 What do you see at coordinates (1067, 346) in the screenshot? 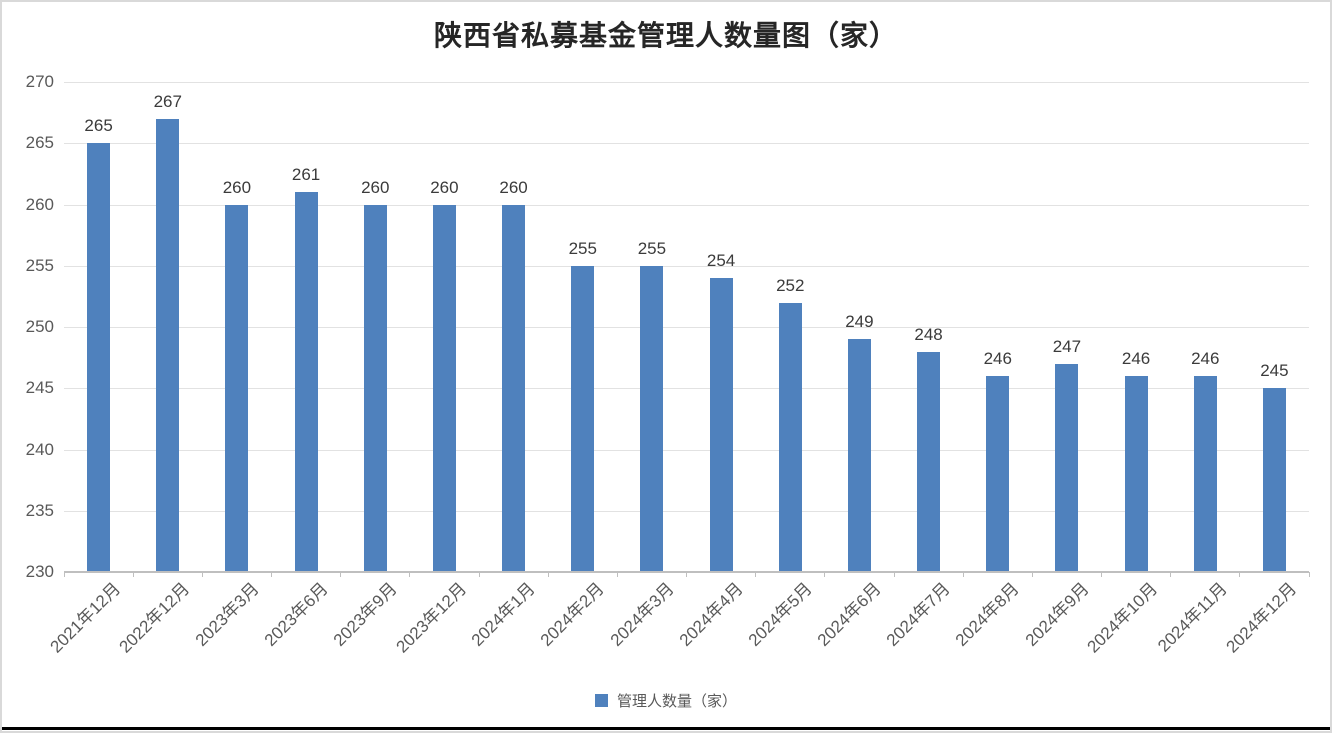
I see `value-label: 247` at bounding box center [1067, 346].